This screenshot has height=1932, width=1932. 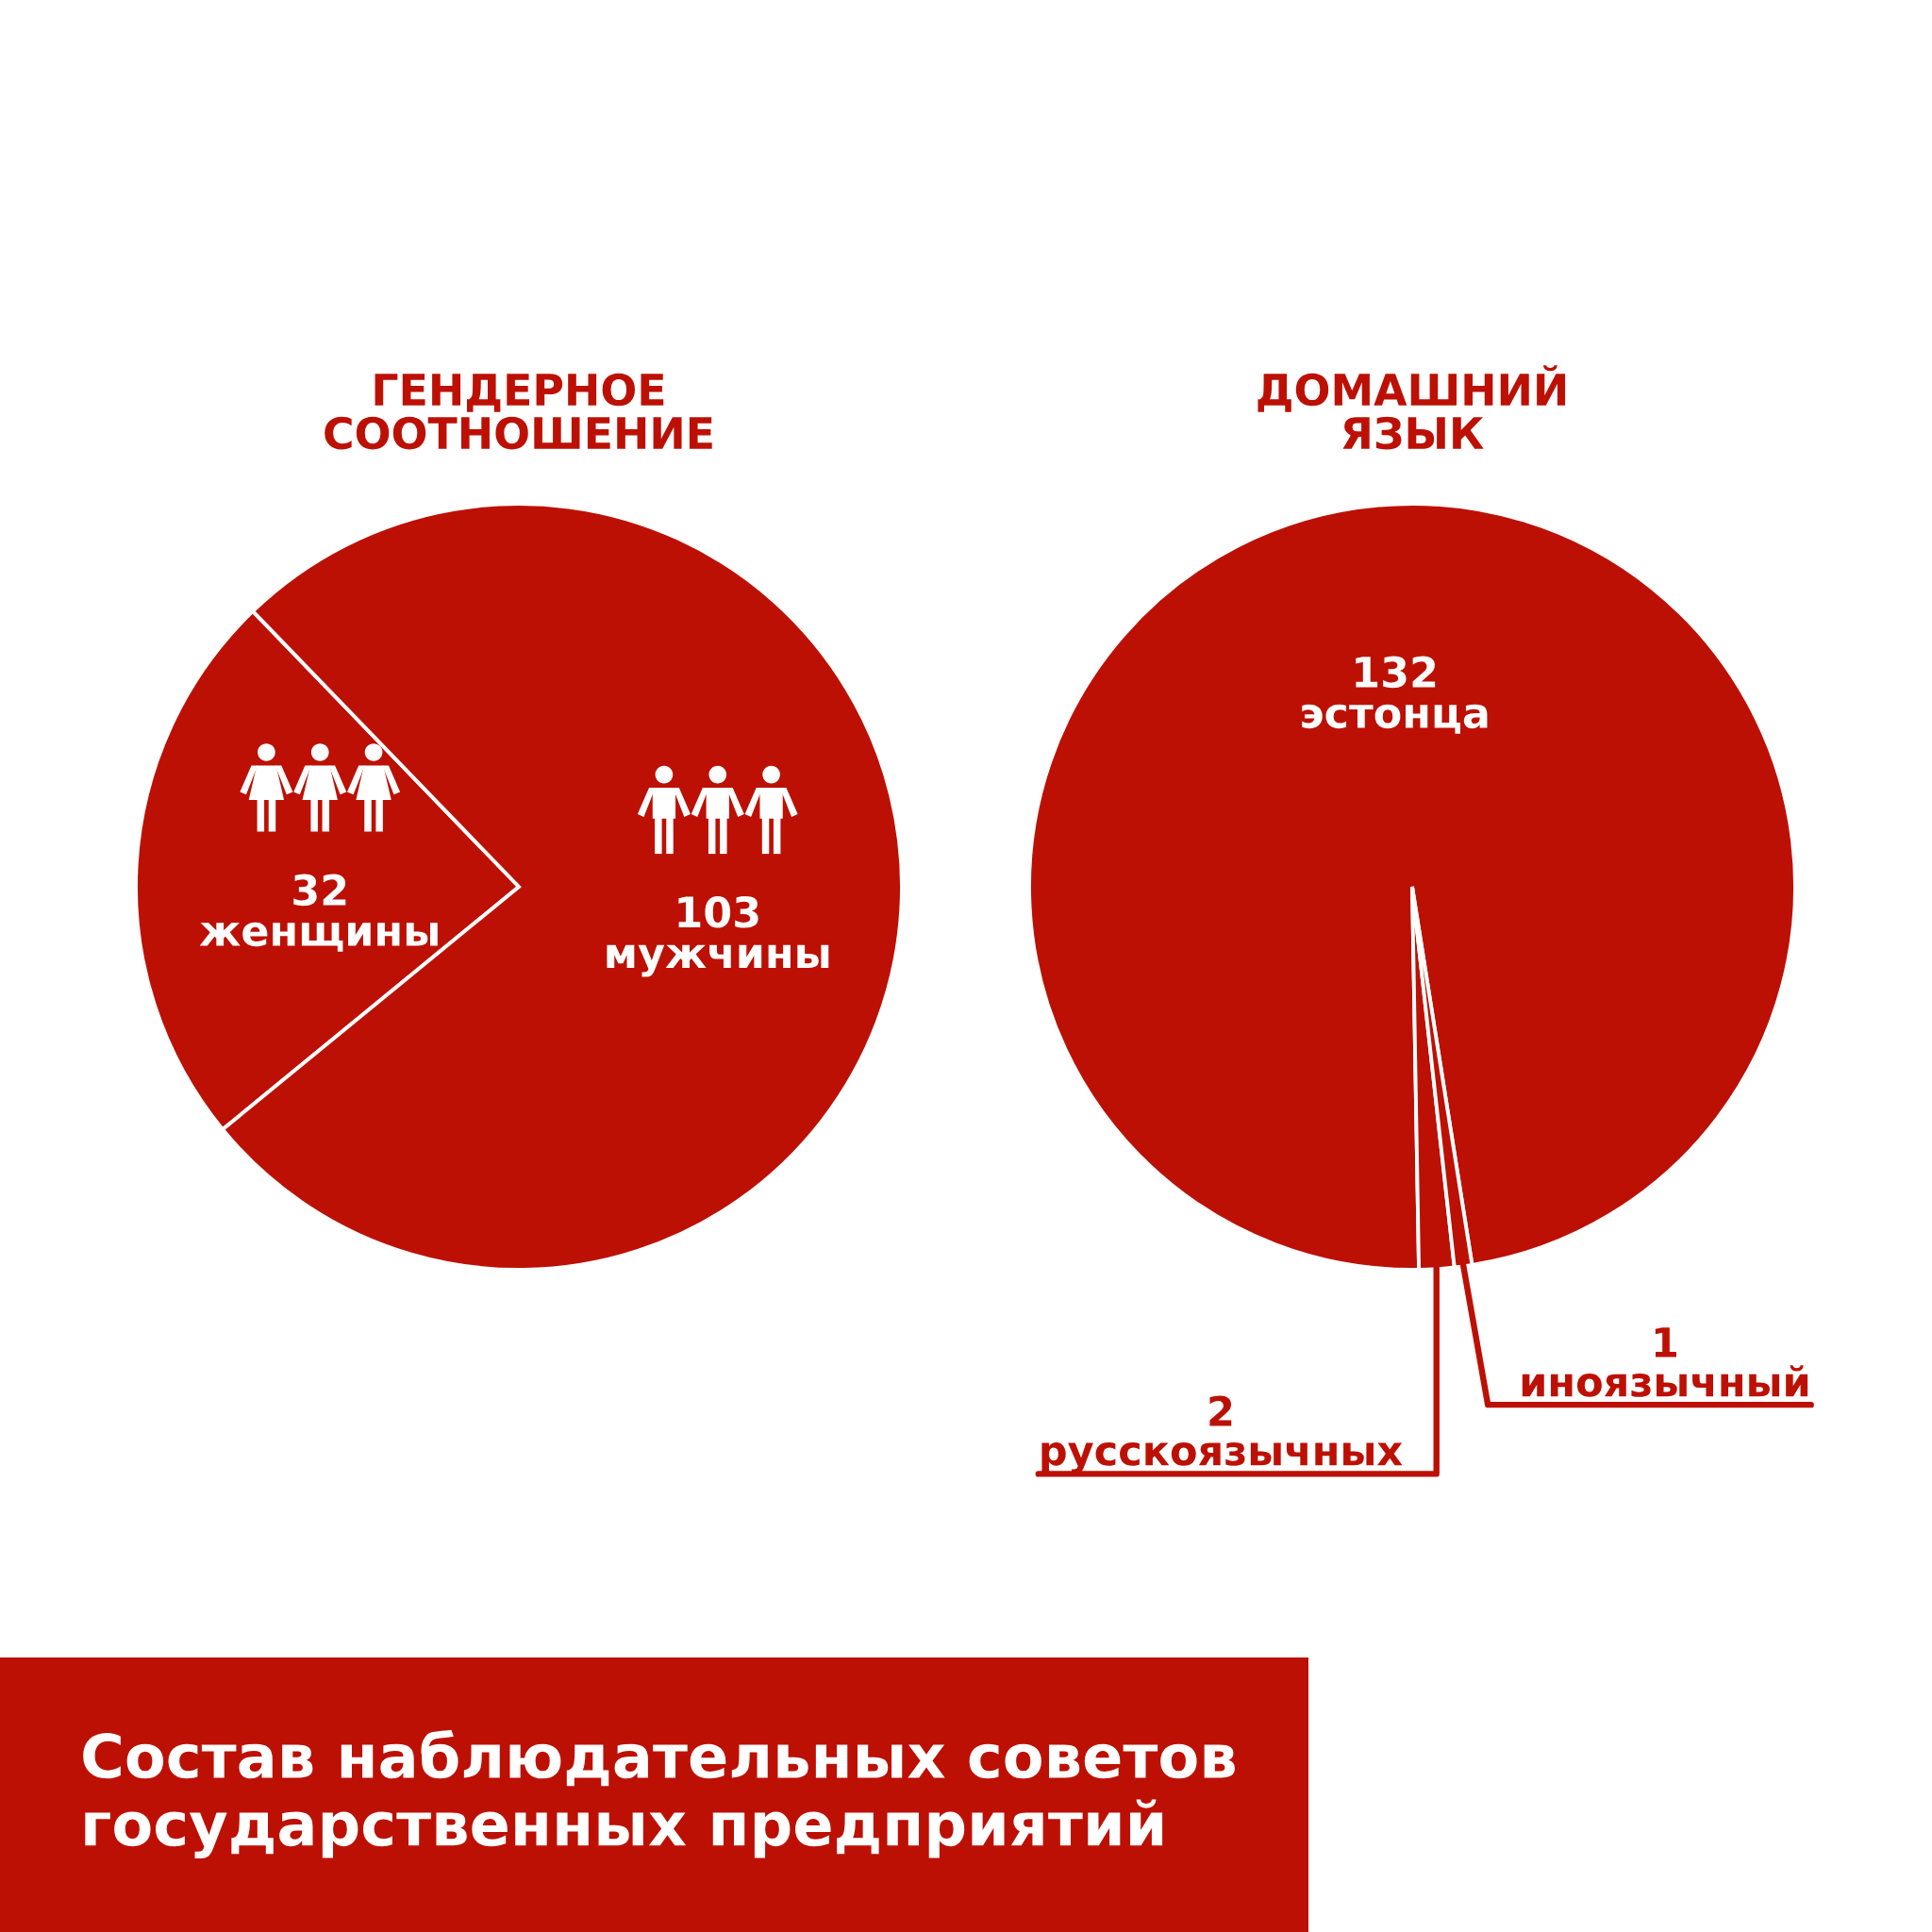 I want to click on text: Состав наблюдательных советов государственных предприятий, so click(x=659, y=1794).